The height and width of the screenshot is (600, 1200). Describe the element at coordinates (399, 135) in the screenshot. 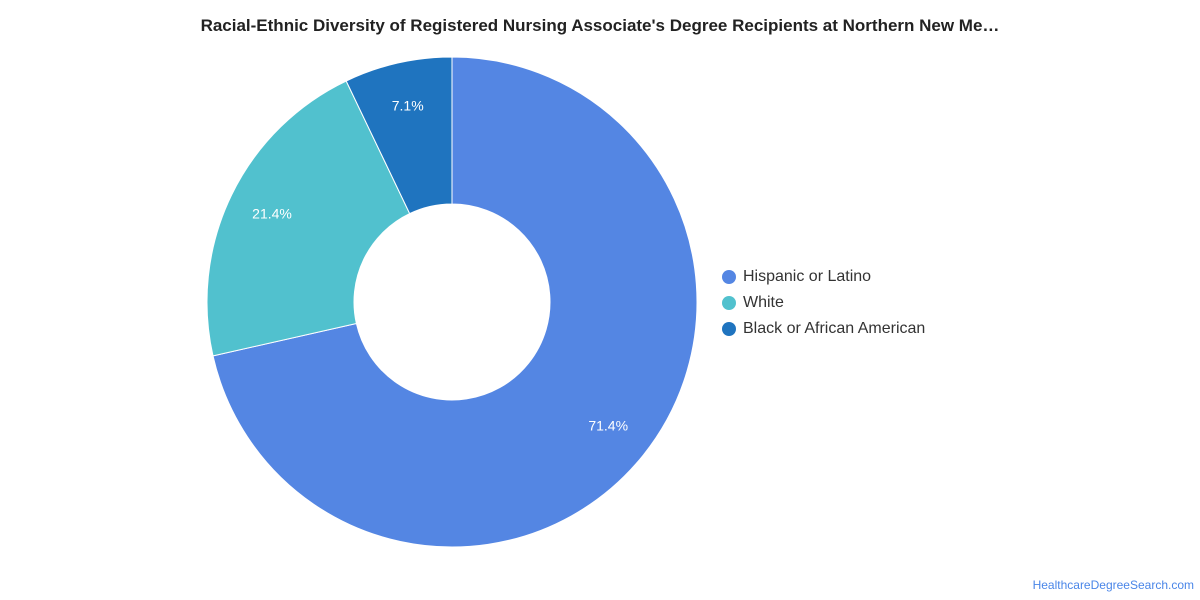

I see `slice-black-or-african-american` at that location.